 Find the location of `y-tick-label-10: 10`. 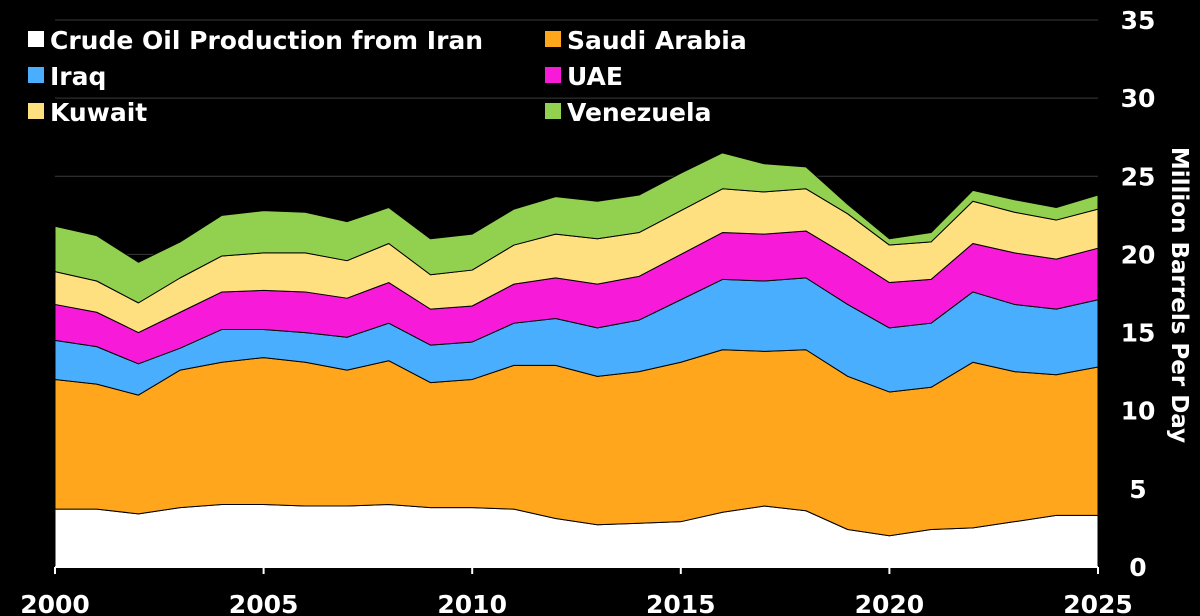

y-tick-label-10: 10 is located at coordinates (1138, 411).